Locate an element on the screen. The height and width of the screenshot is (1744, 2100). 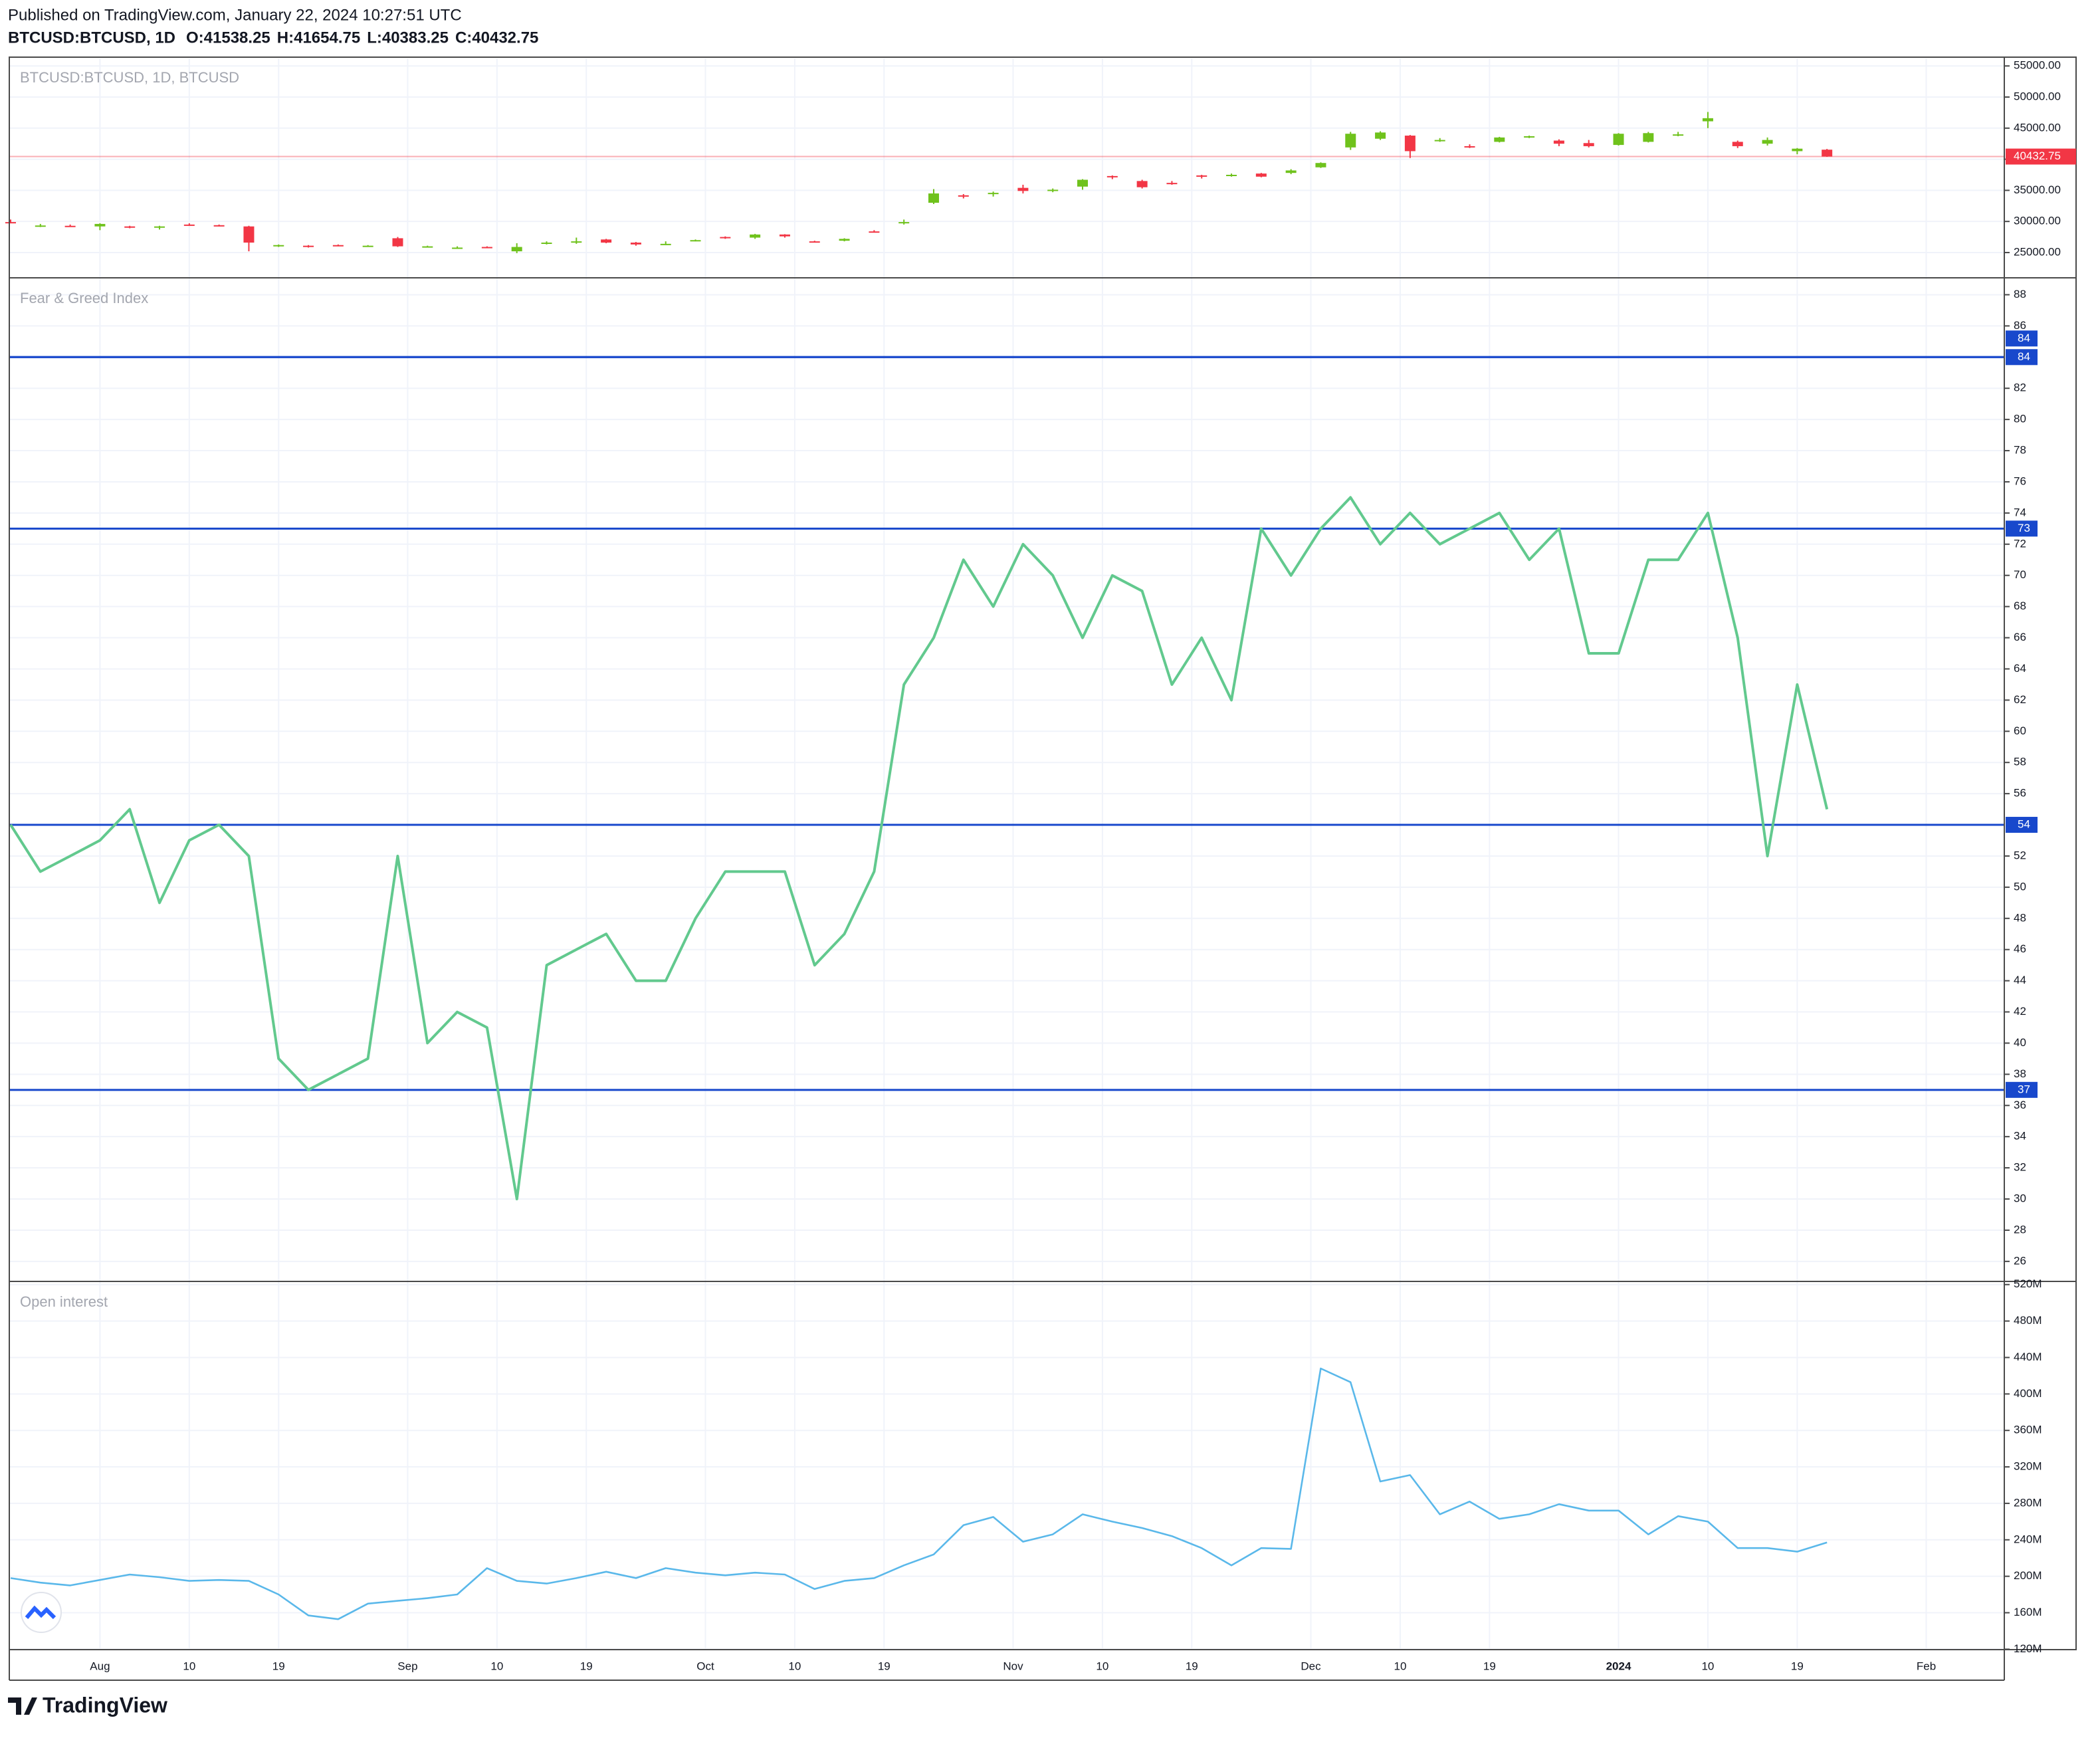
y-tick-label: 480M is located at coordinates (2028, 1321).